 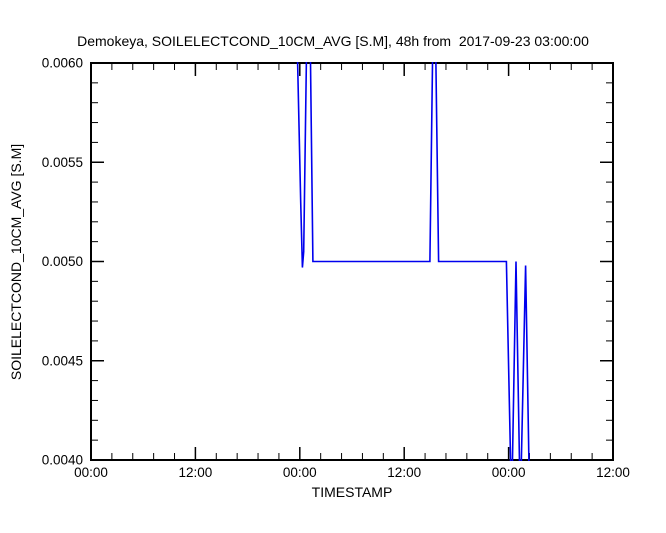 I want to click on y-tick-label: 0.0050, so click(x=62, y=261).